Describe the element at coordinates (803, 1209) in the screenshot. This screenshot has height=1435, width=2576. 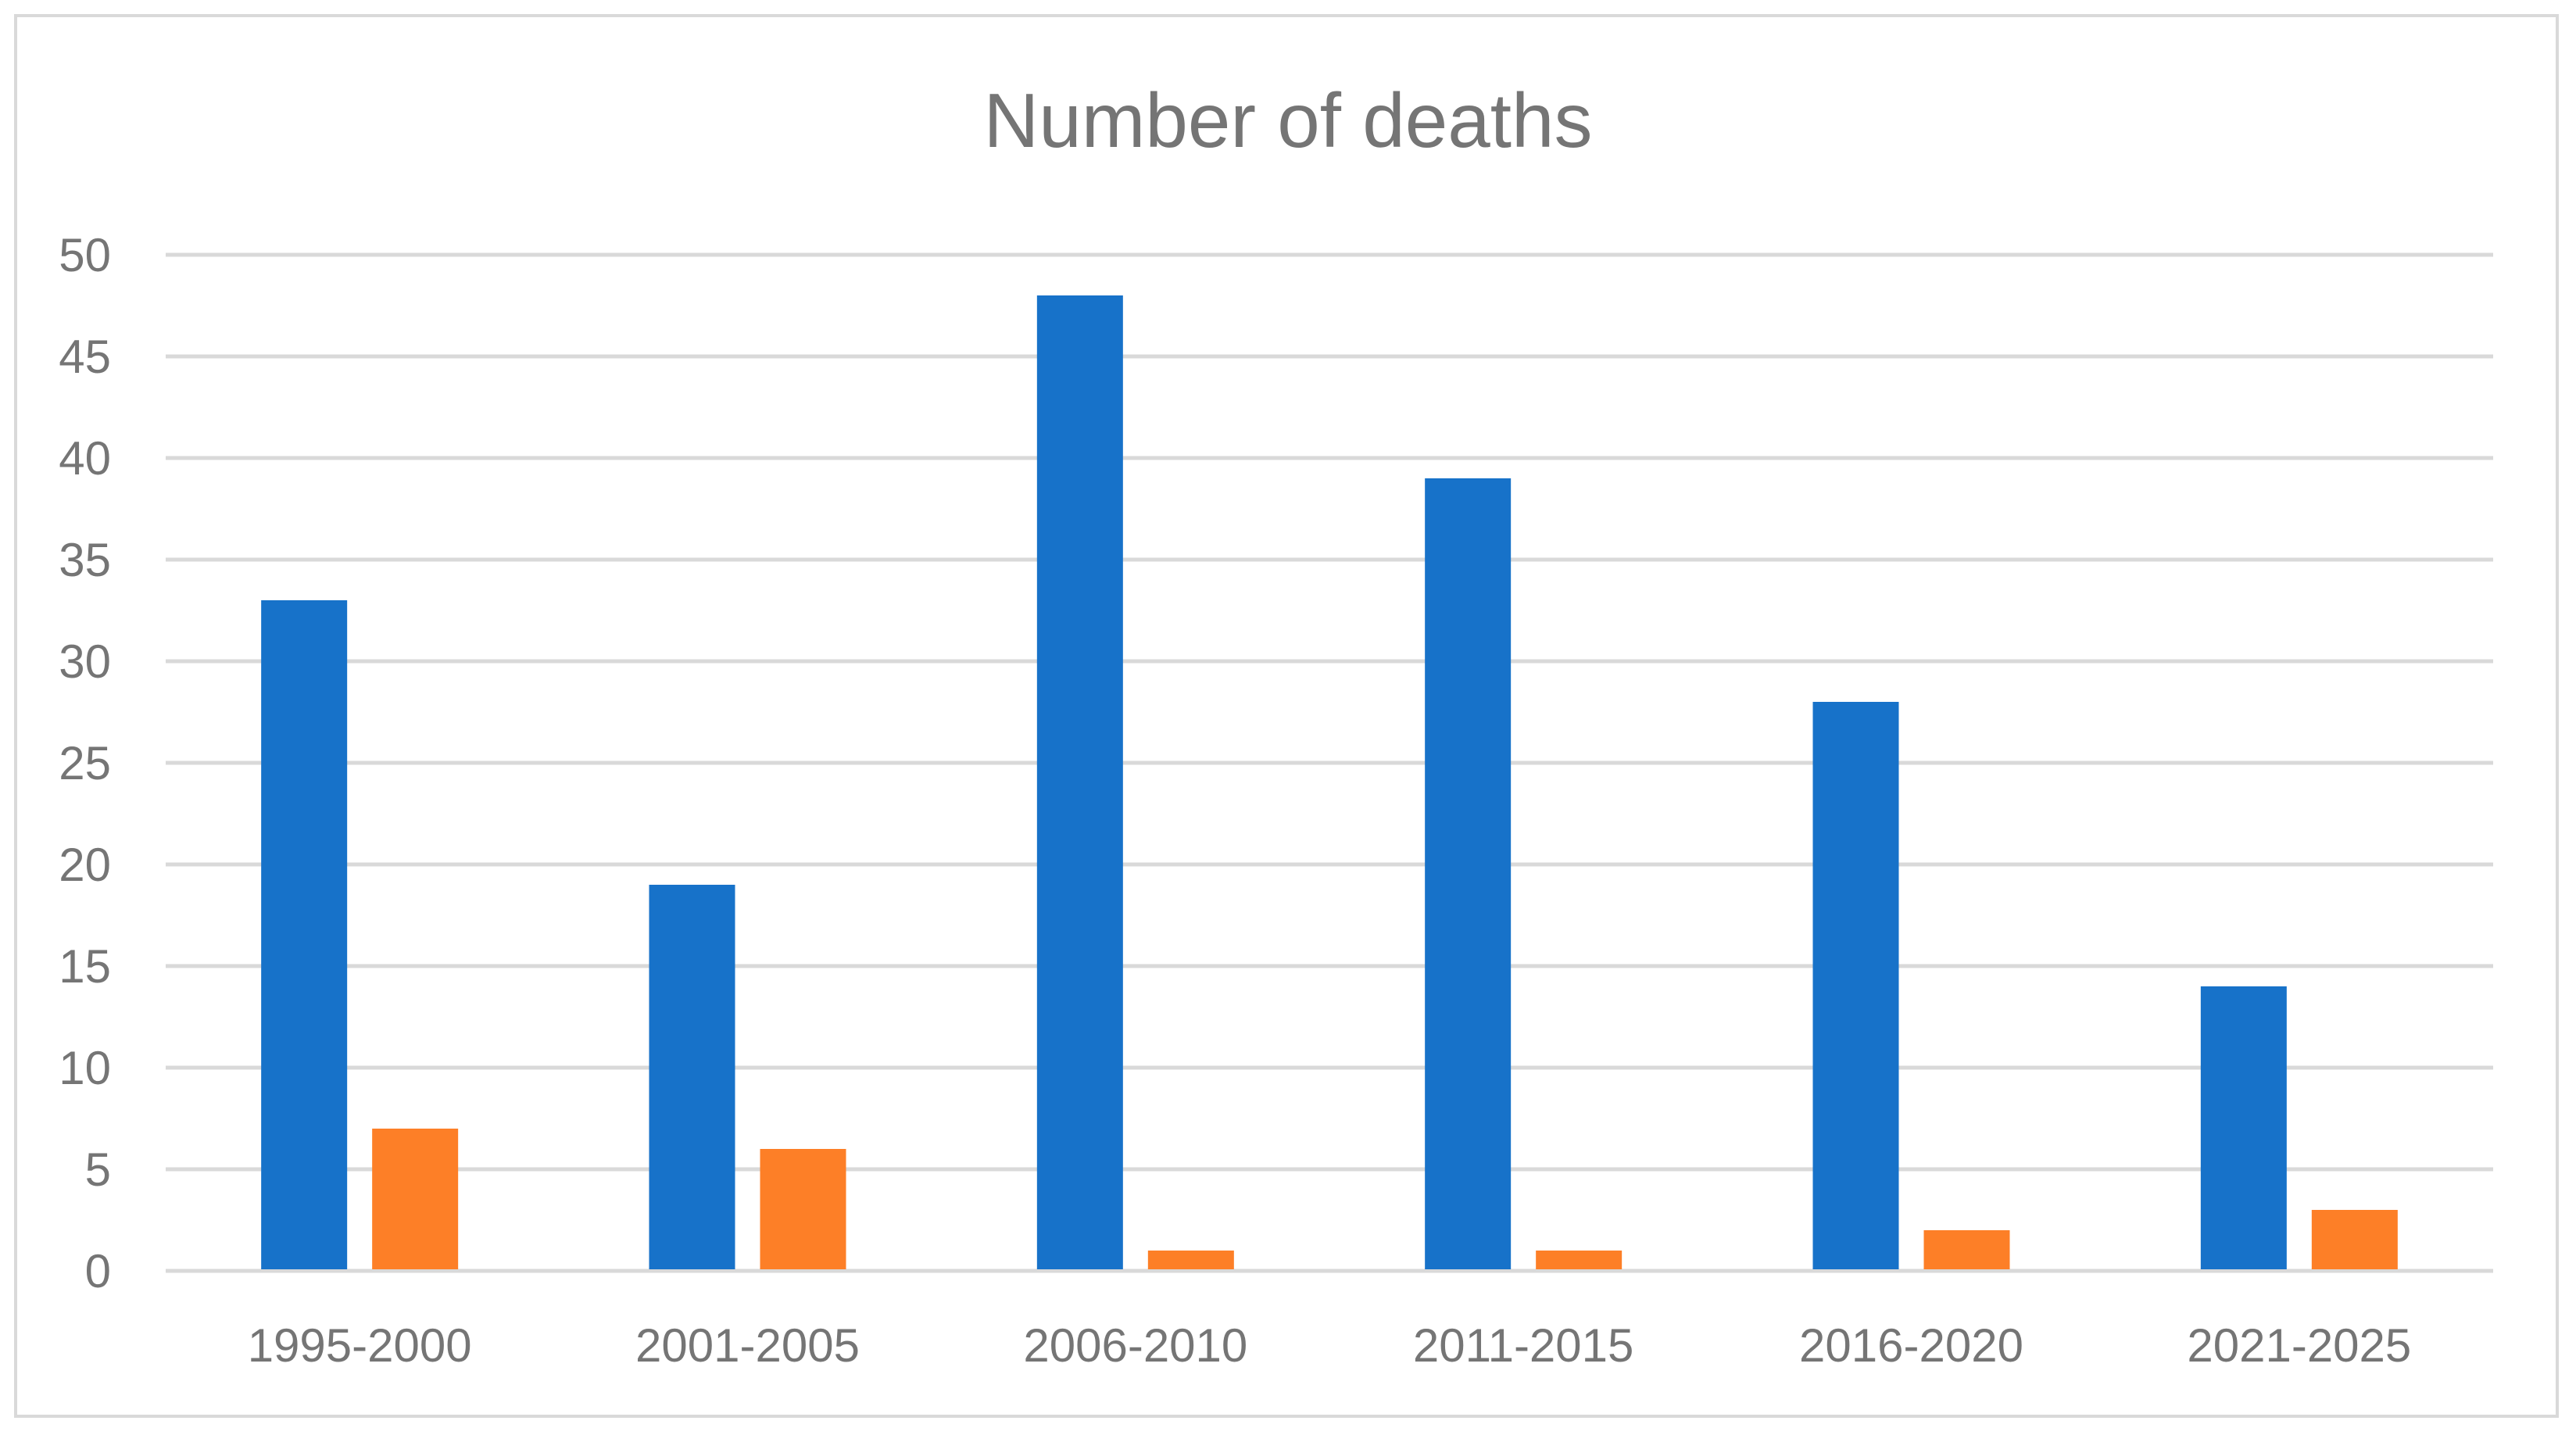
I see `bar-series2-2001-2005` at that location.